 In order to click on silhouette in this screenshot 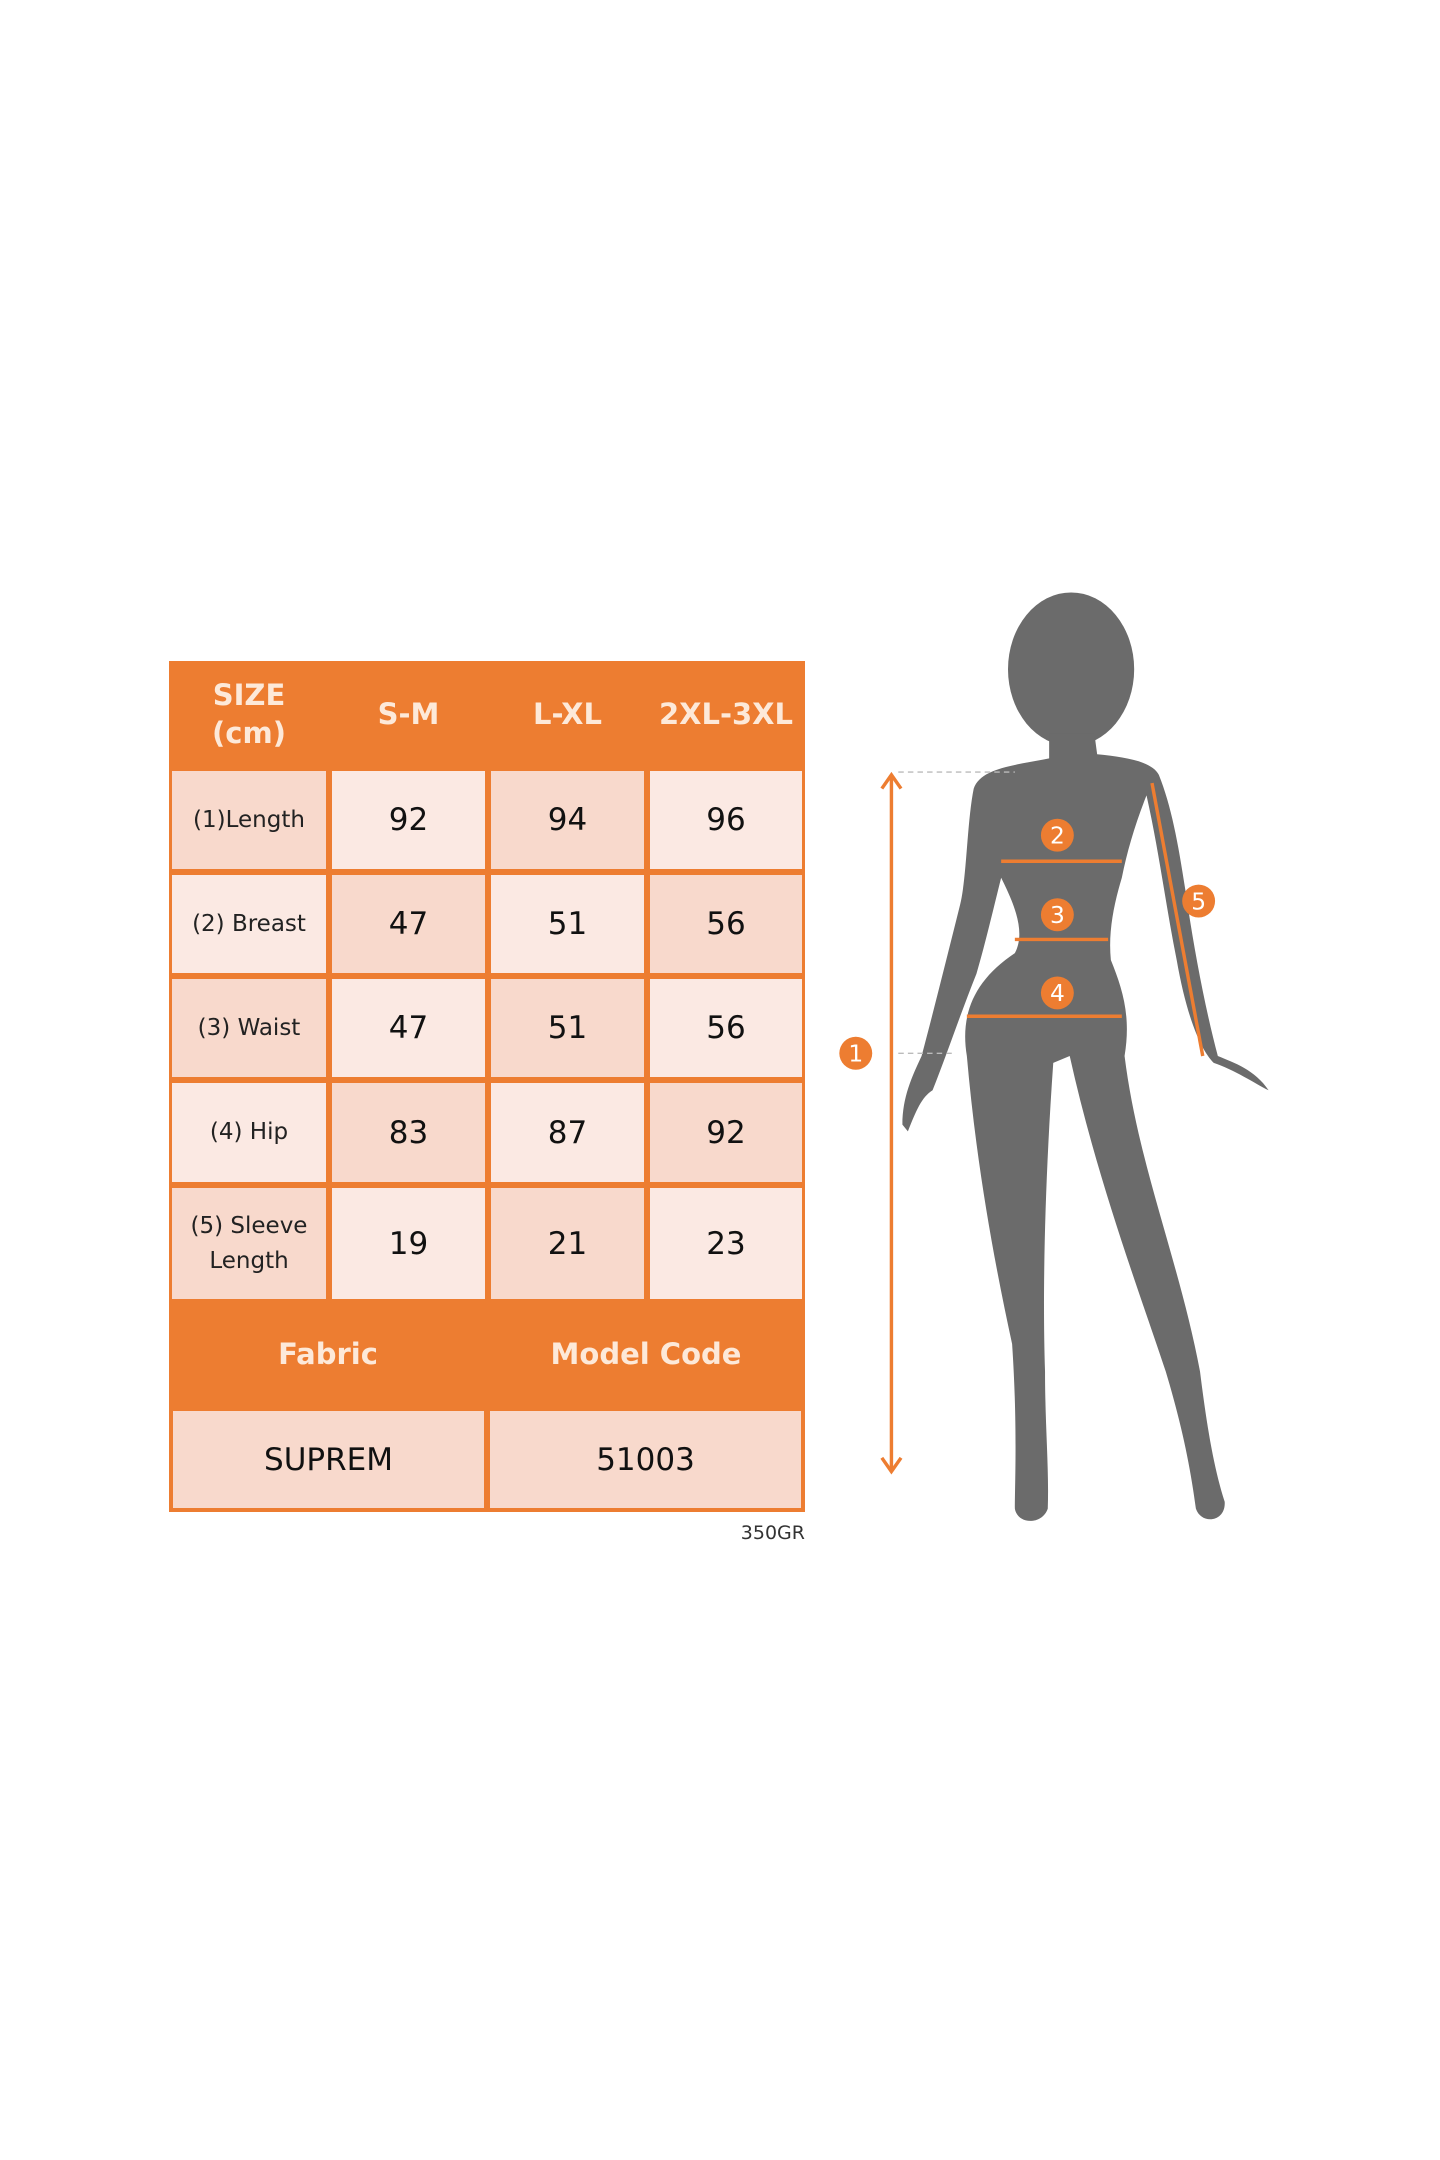, I will do `click(1085, 1056)`.